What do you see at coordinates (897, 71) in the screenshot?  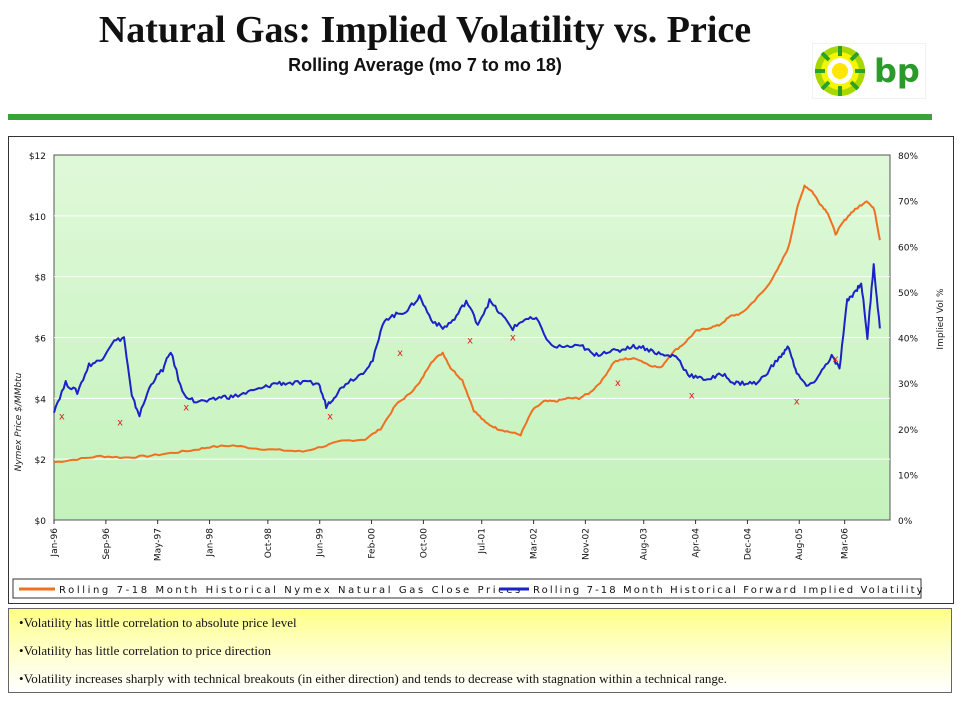 I see `bp-logo-text: bp` at bounding box center [897, 71].